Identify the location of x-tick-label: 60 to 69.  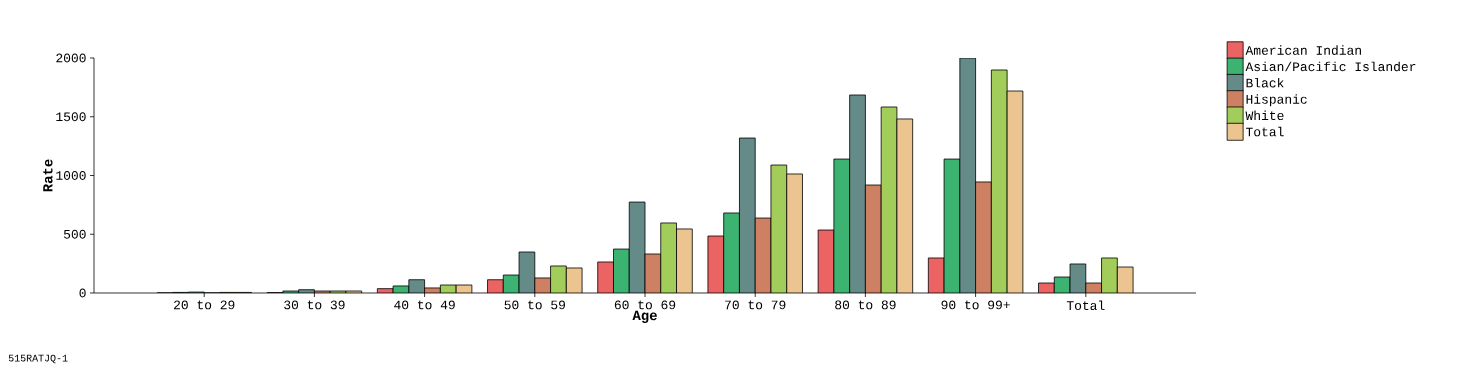
(645, 305).